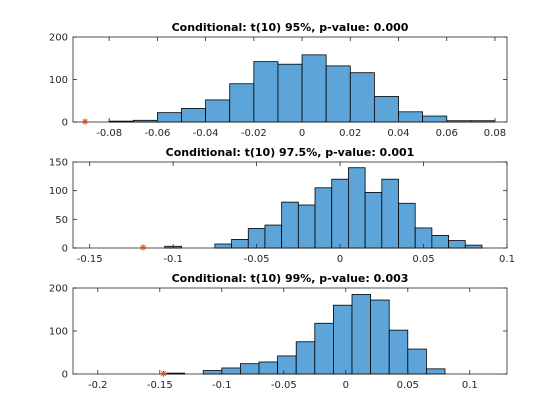 This screenshot has height=420, width=560. I want to click on x-tick-label: 0.02, so click(350, 133).